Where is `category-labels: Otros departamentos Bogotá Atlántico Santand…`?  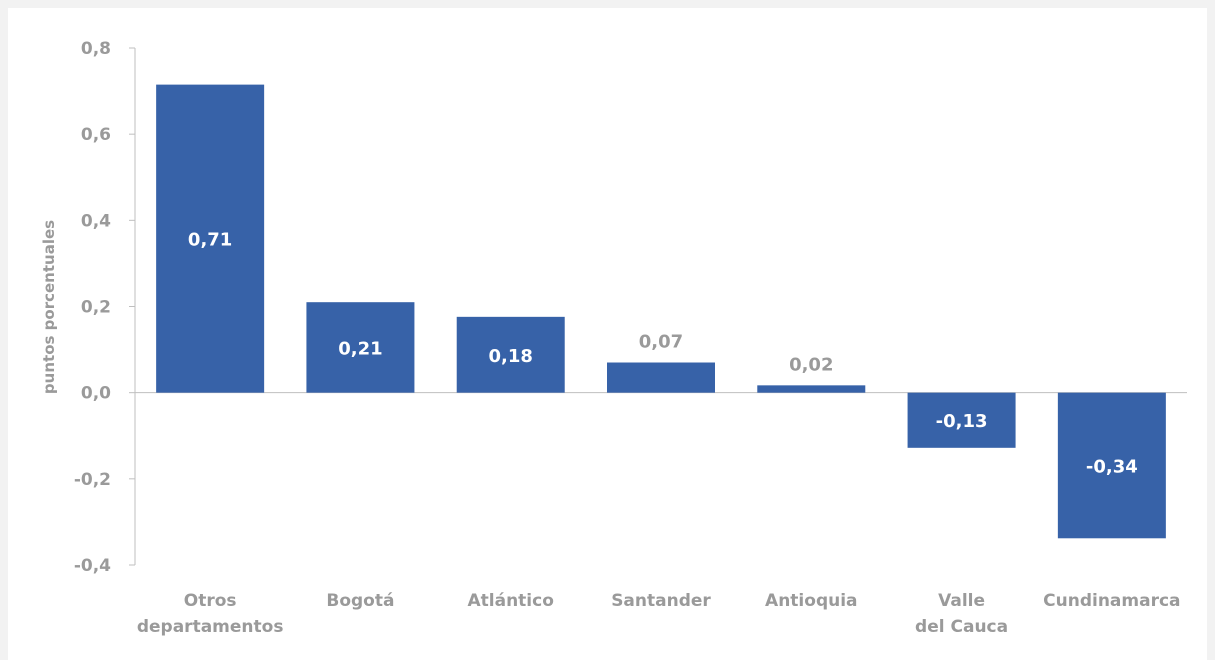 category-labels: Otros departamentos Bogotá Atlántico Santand… is located at coordinates (659, 614).